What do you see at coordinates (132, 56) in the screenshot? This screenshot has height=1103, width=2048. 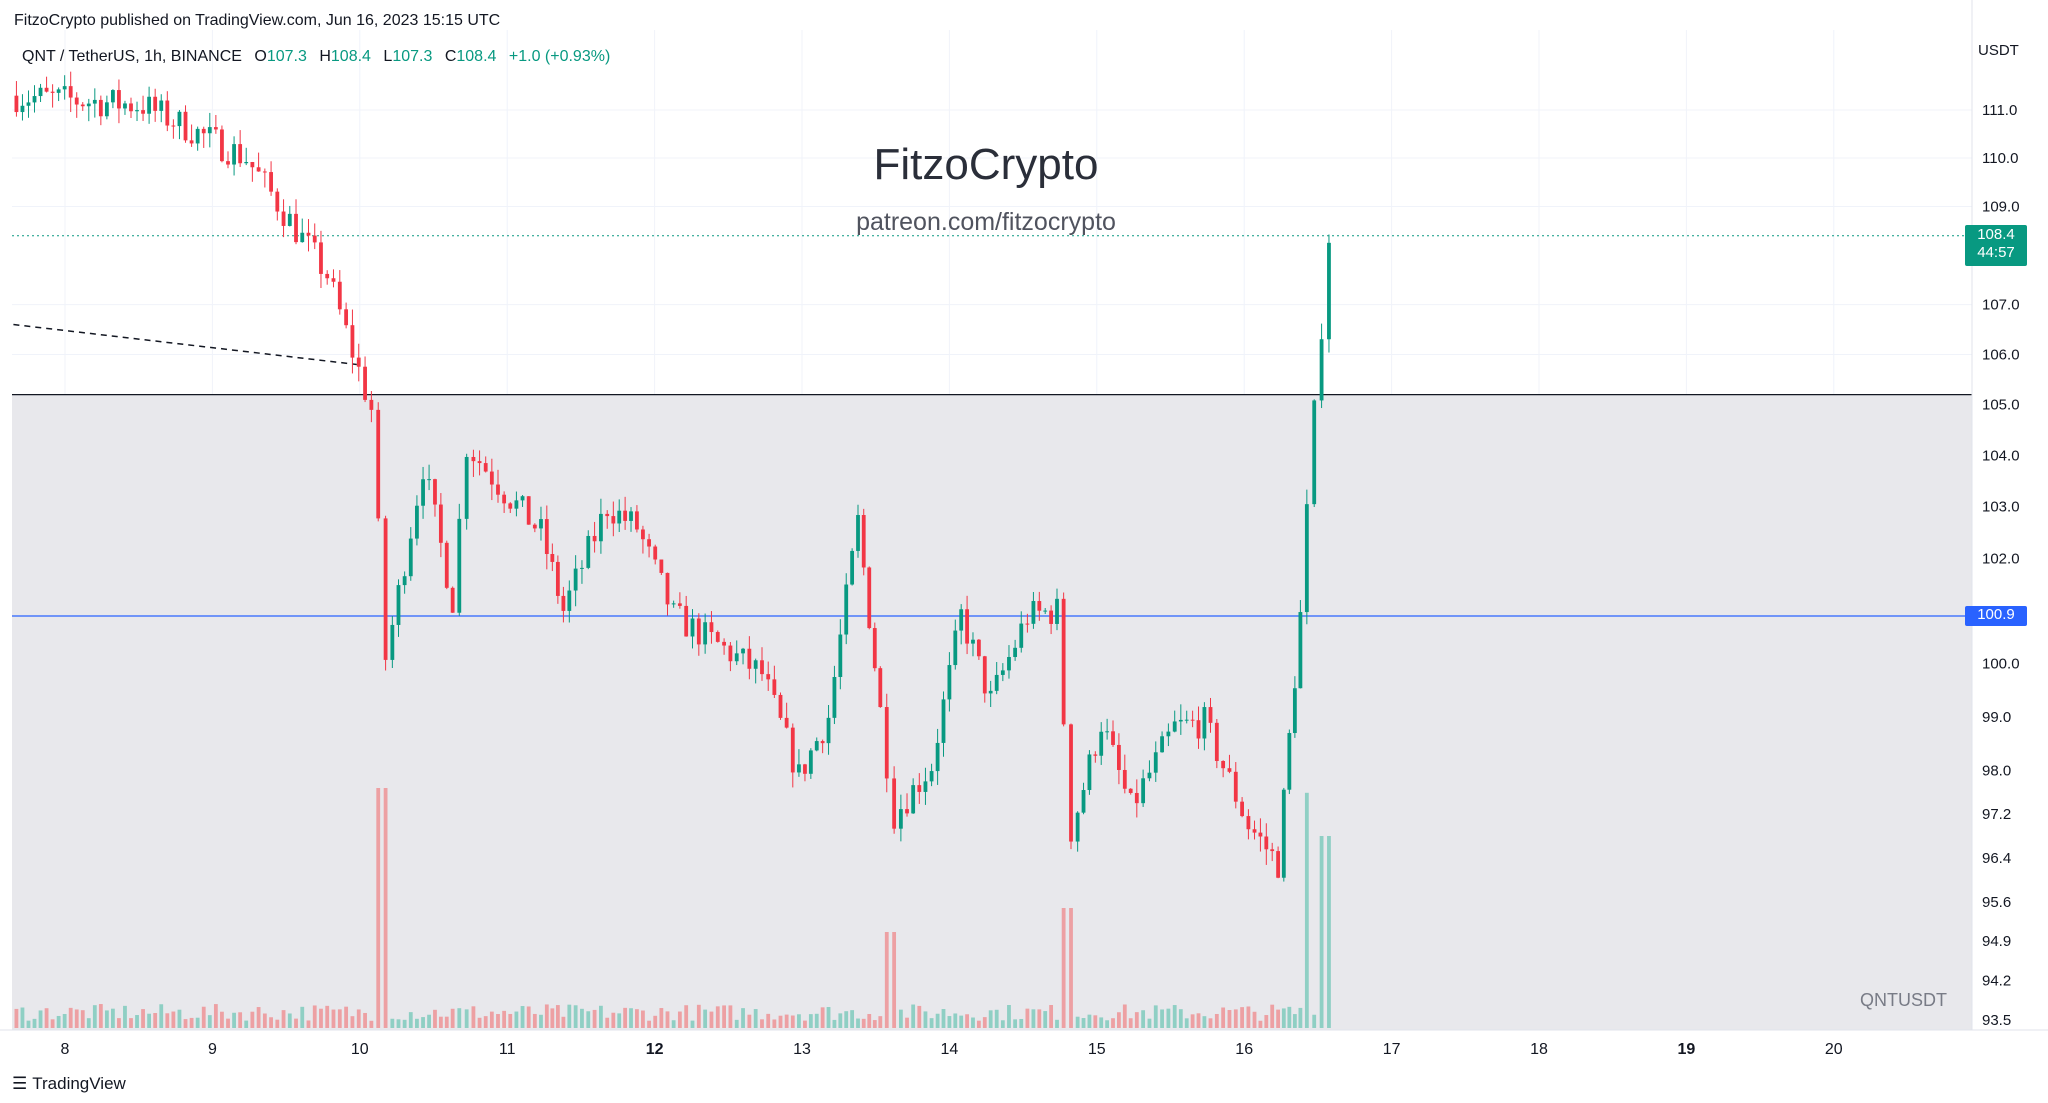 I see `legend-symbol: QNT / TetherUS, 1h, BINANCE` at bounding box center [132, 56].